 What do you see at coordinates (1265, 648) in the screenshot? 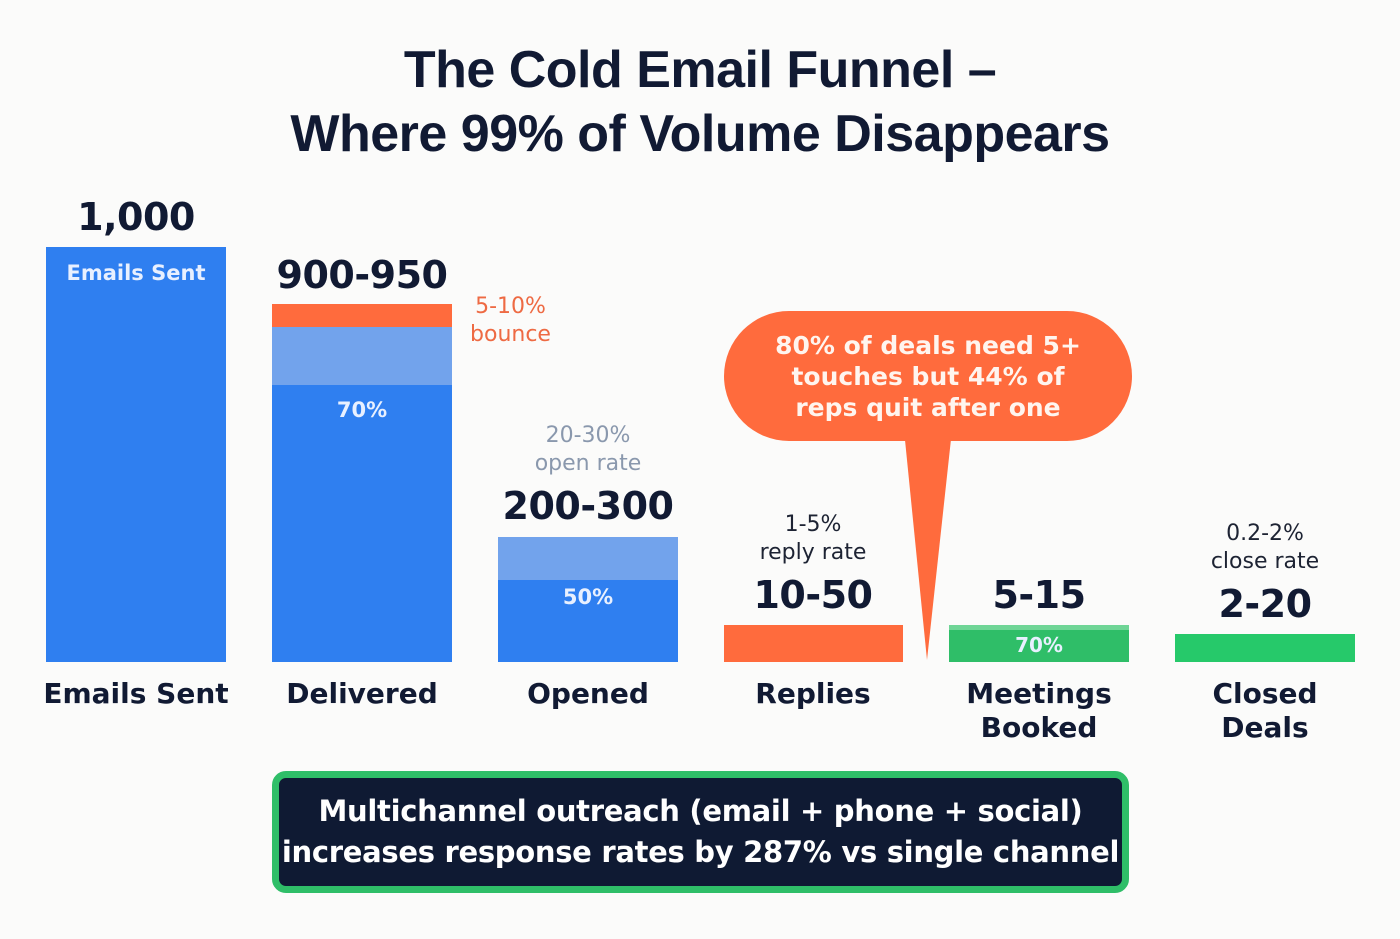
I see `bar-closed` at bounding box center [1265, 648].